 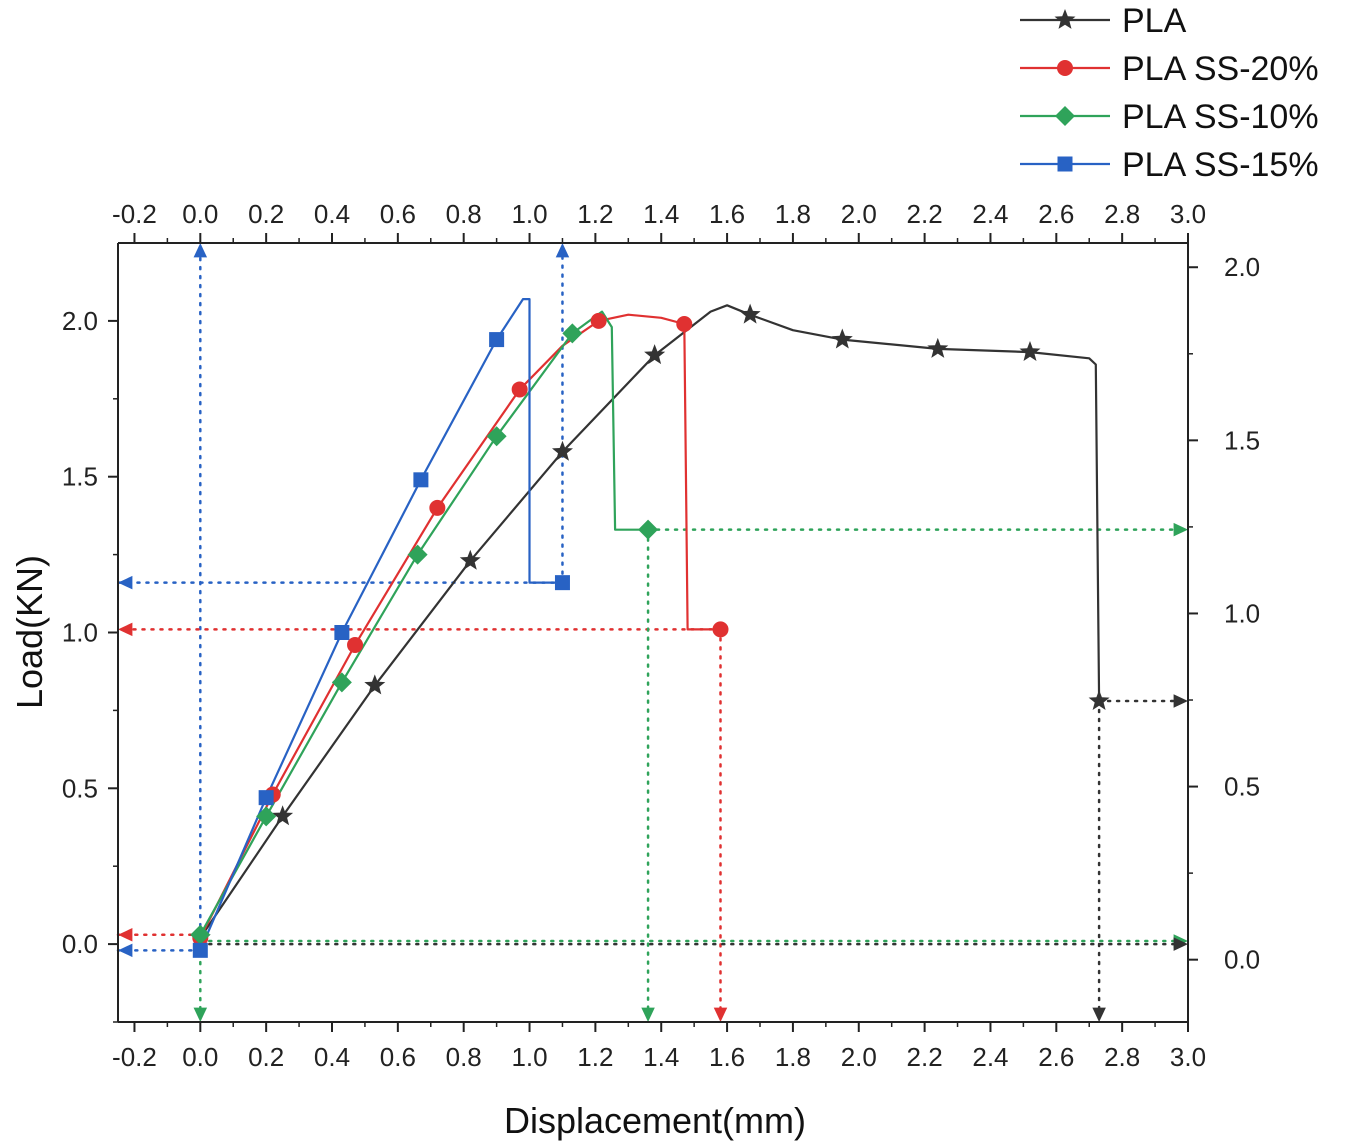 What do you see at coordinates (1220, 117) in the screenshot?
I see `legend-label: PLA SS-10%` at bounding box center [1220, 117].